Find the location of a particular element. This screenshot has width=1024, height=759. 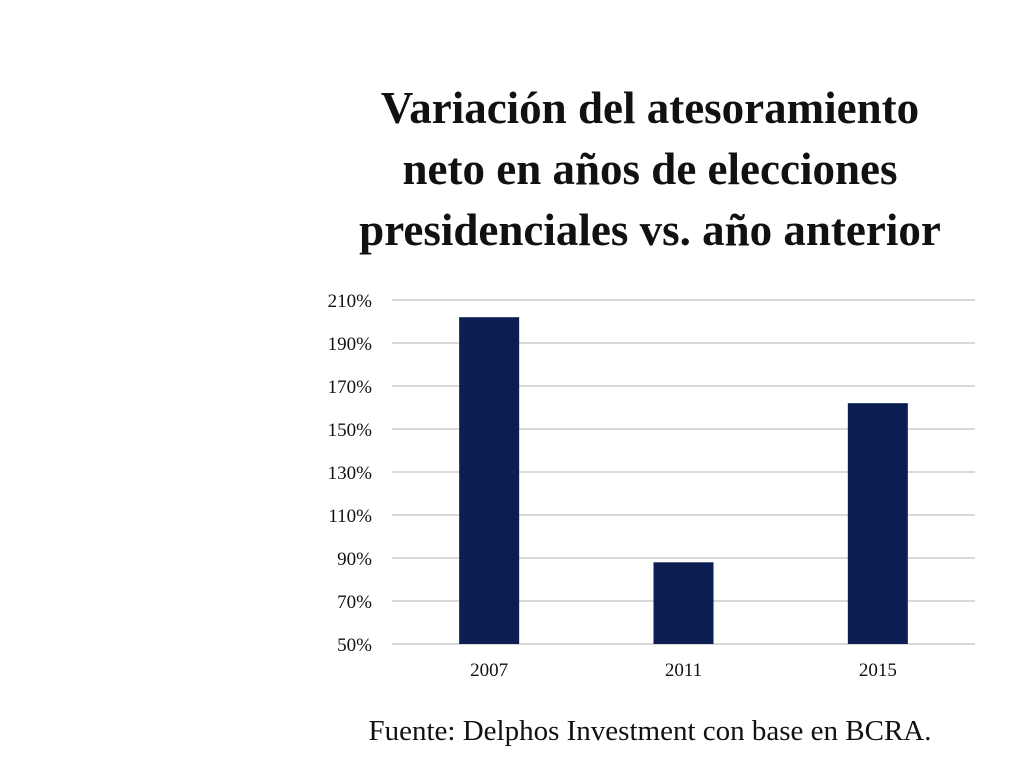

y-tick-label: 130% is located at coordinates (350, 473).